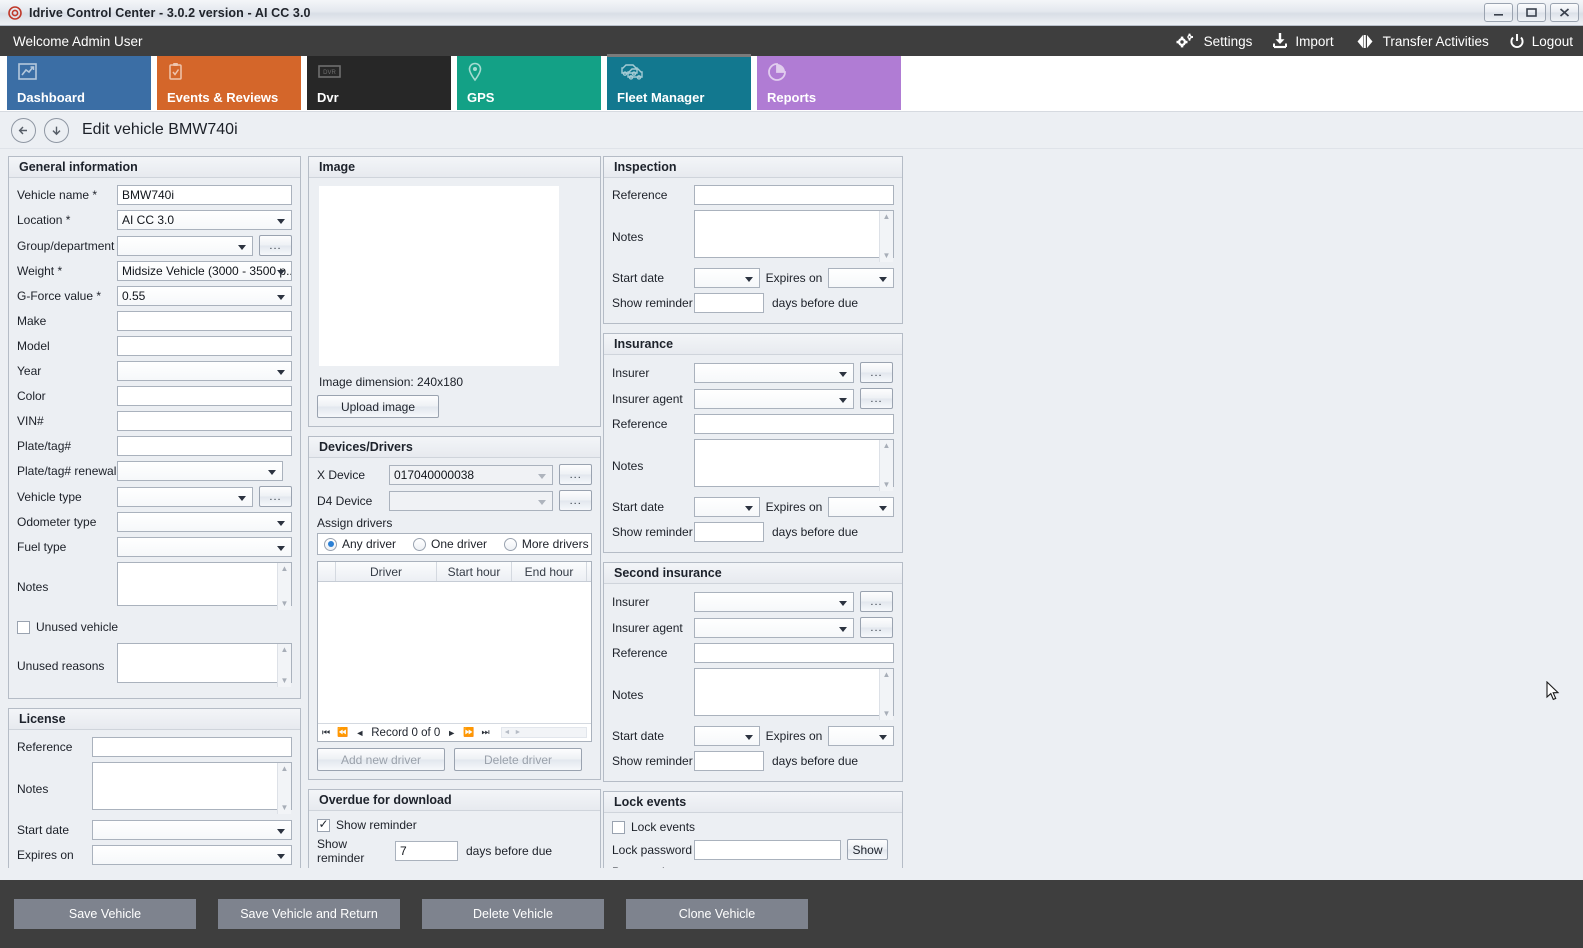 This screenshot has height=948, width=1583. What do you see at coordinates (379, 83) in the screenshot?
I see `tab-dvr: DVR Dvr` at bounding box center [379, 83].